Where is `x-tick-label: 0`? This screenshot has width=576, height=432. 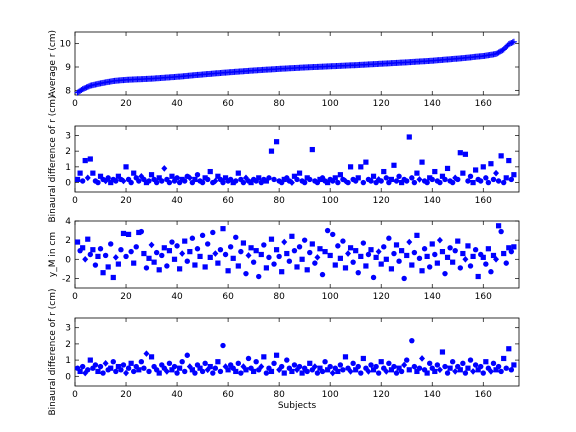 x-tick-label: 0 is located at coordinates (75, 201).